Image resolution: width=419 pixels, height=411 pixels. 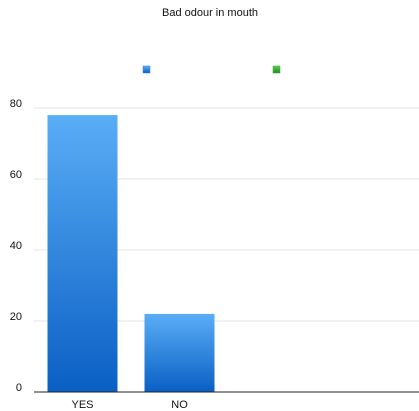 I want to click on y-tick-label: 40, so click(x=16, y=246).